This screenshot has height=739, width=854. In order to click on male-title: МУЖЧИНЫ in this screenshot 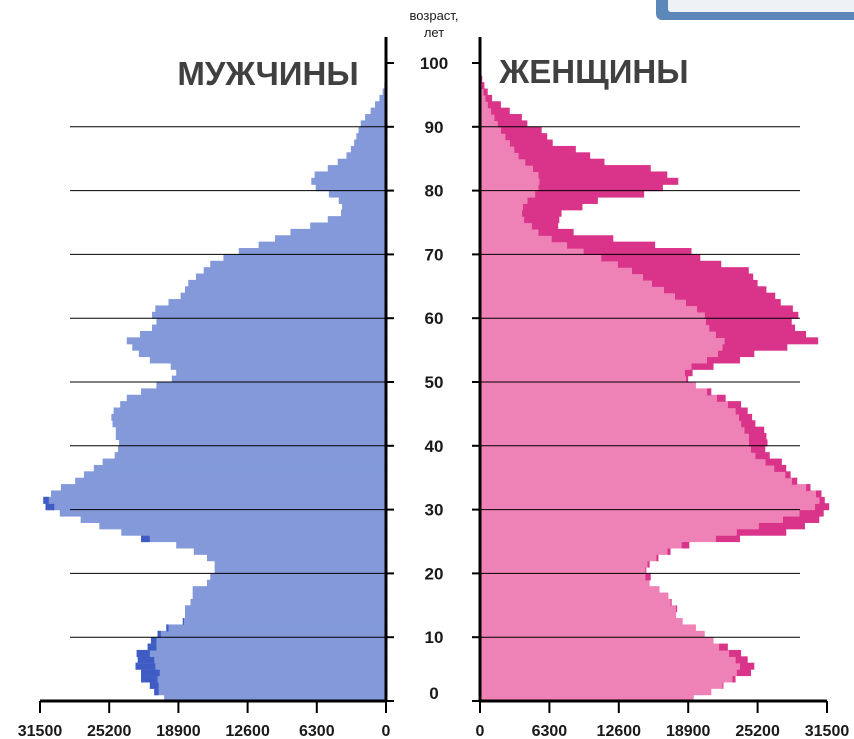, I will do `click(267, 73)`.